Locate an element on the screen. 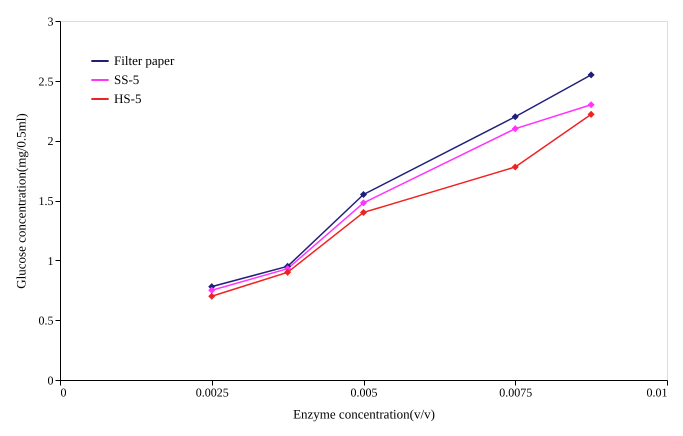 Image resolution: width=683 pixels, height=436 pixels. y-tick-label: 1 is located at coordinates (51, 261).